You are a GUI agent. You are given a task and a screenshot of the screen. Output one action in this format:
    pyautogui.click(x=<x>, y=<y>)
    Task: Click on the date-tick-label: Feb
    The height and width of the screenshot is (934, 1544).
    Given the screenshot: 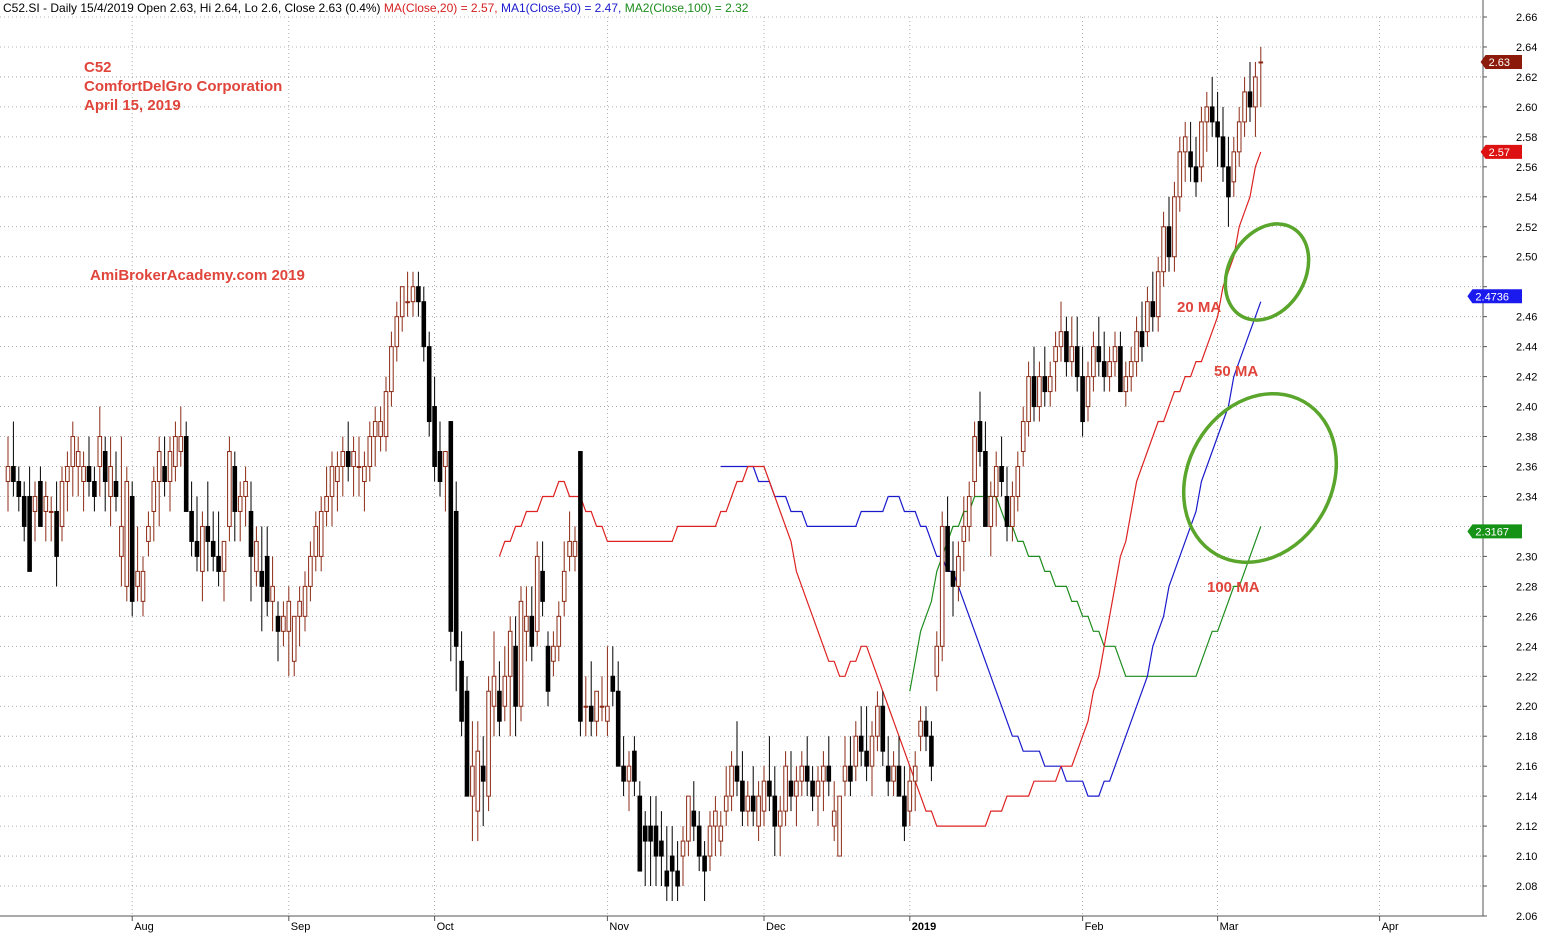 What is the action you would take?
    pyautogui.click(x=1094, y=927)
    